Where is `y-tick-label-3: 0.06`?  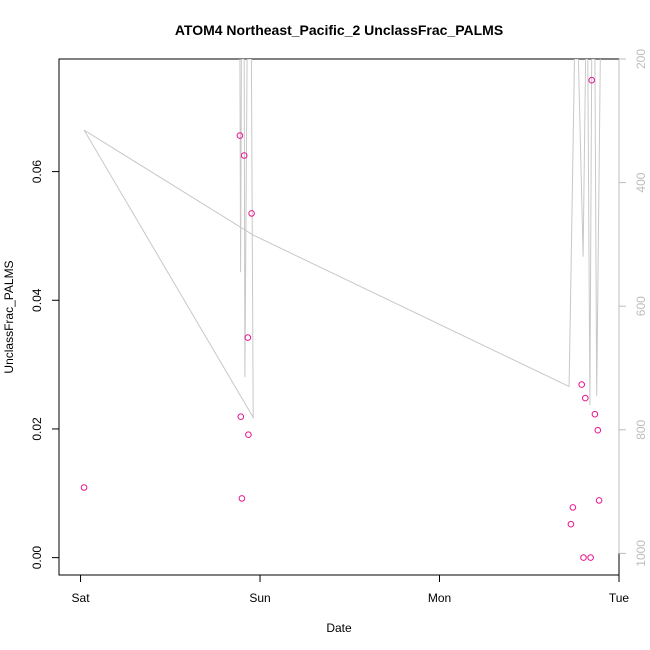 y-tick-label-3: 0.06 is located at coordinates (37, 172).